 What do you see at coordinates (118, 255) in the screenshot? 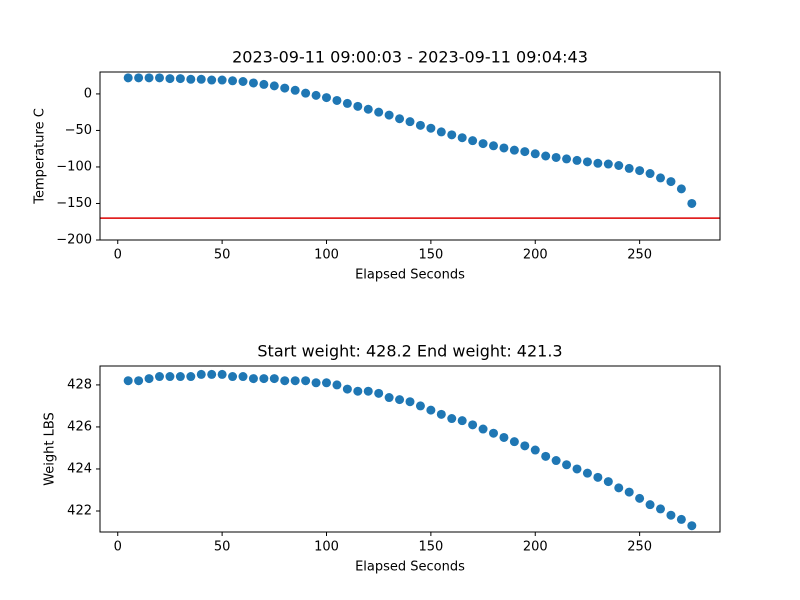
I see `x-tick-label: 0` at bounding box center [118, 255].